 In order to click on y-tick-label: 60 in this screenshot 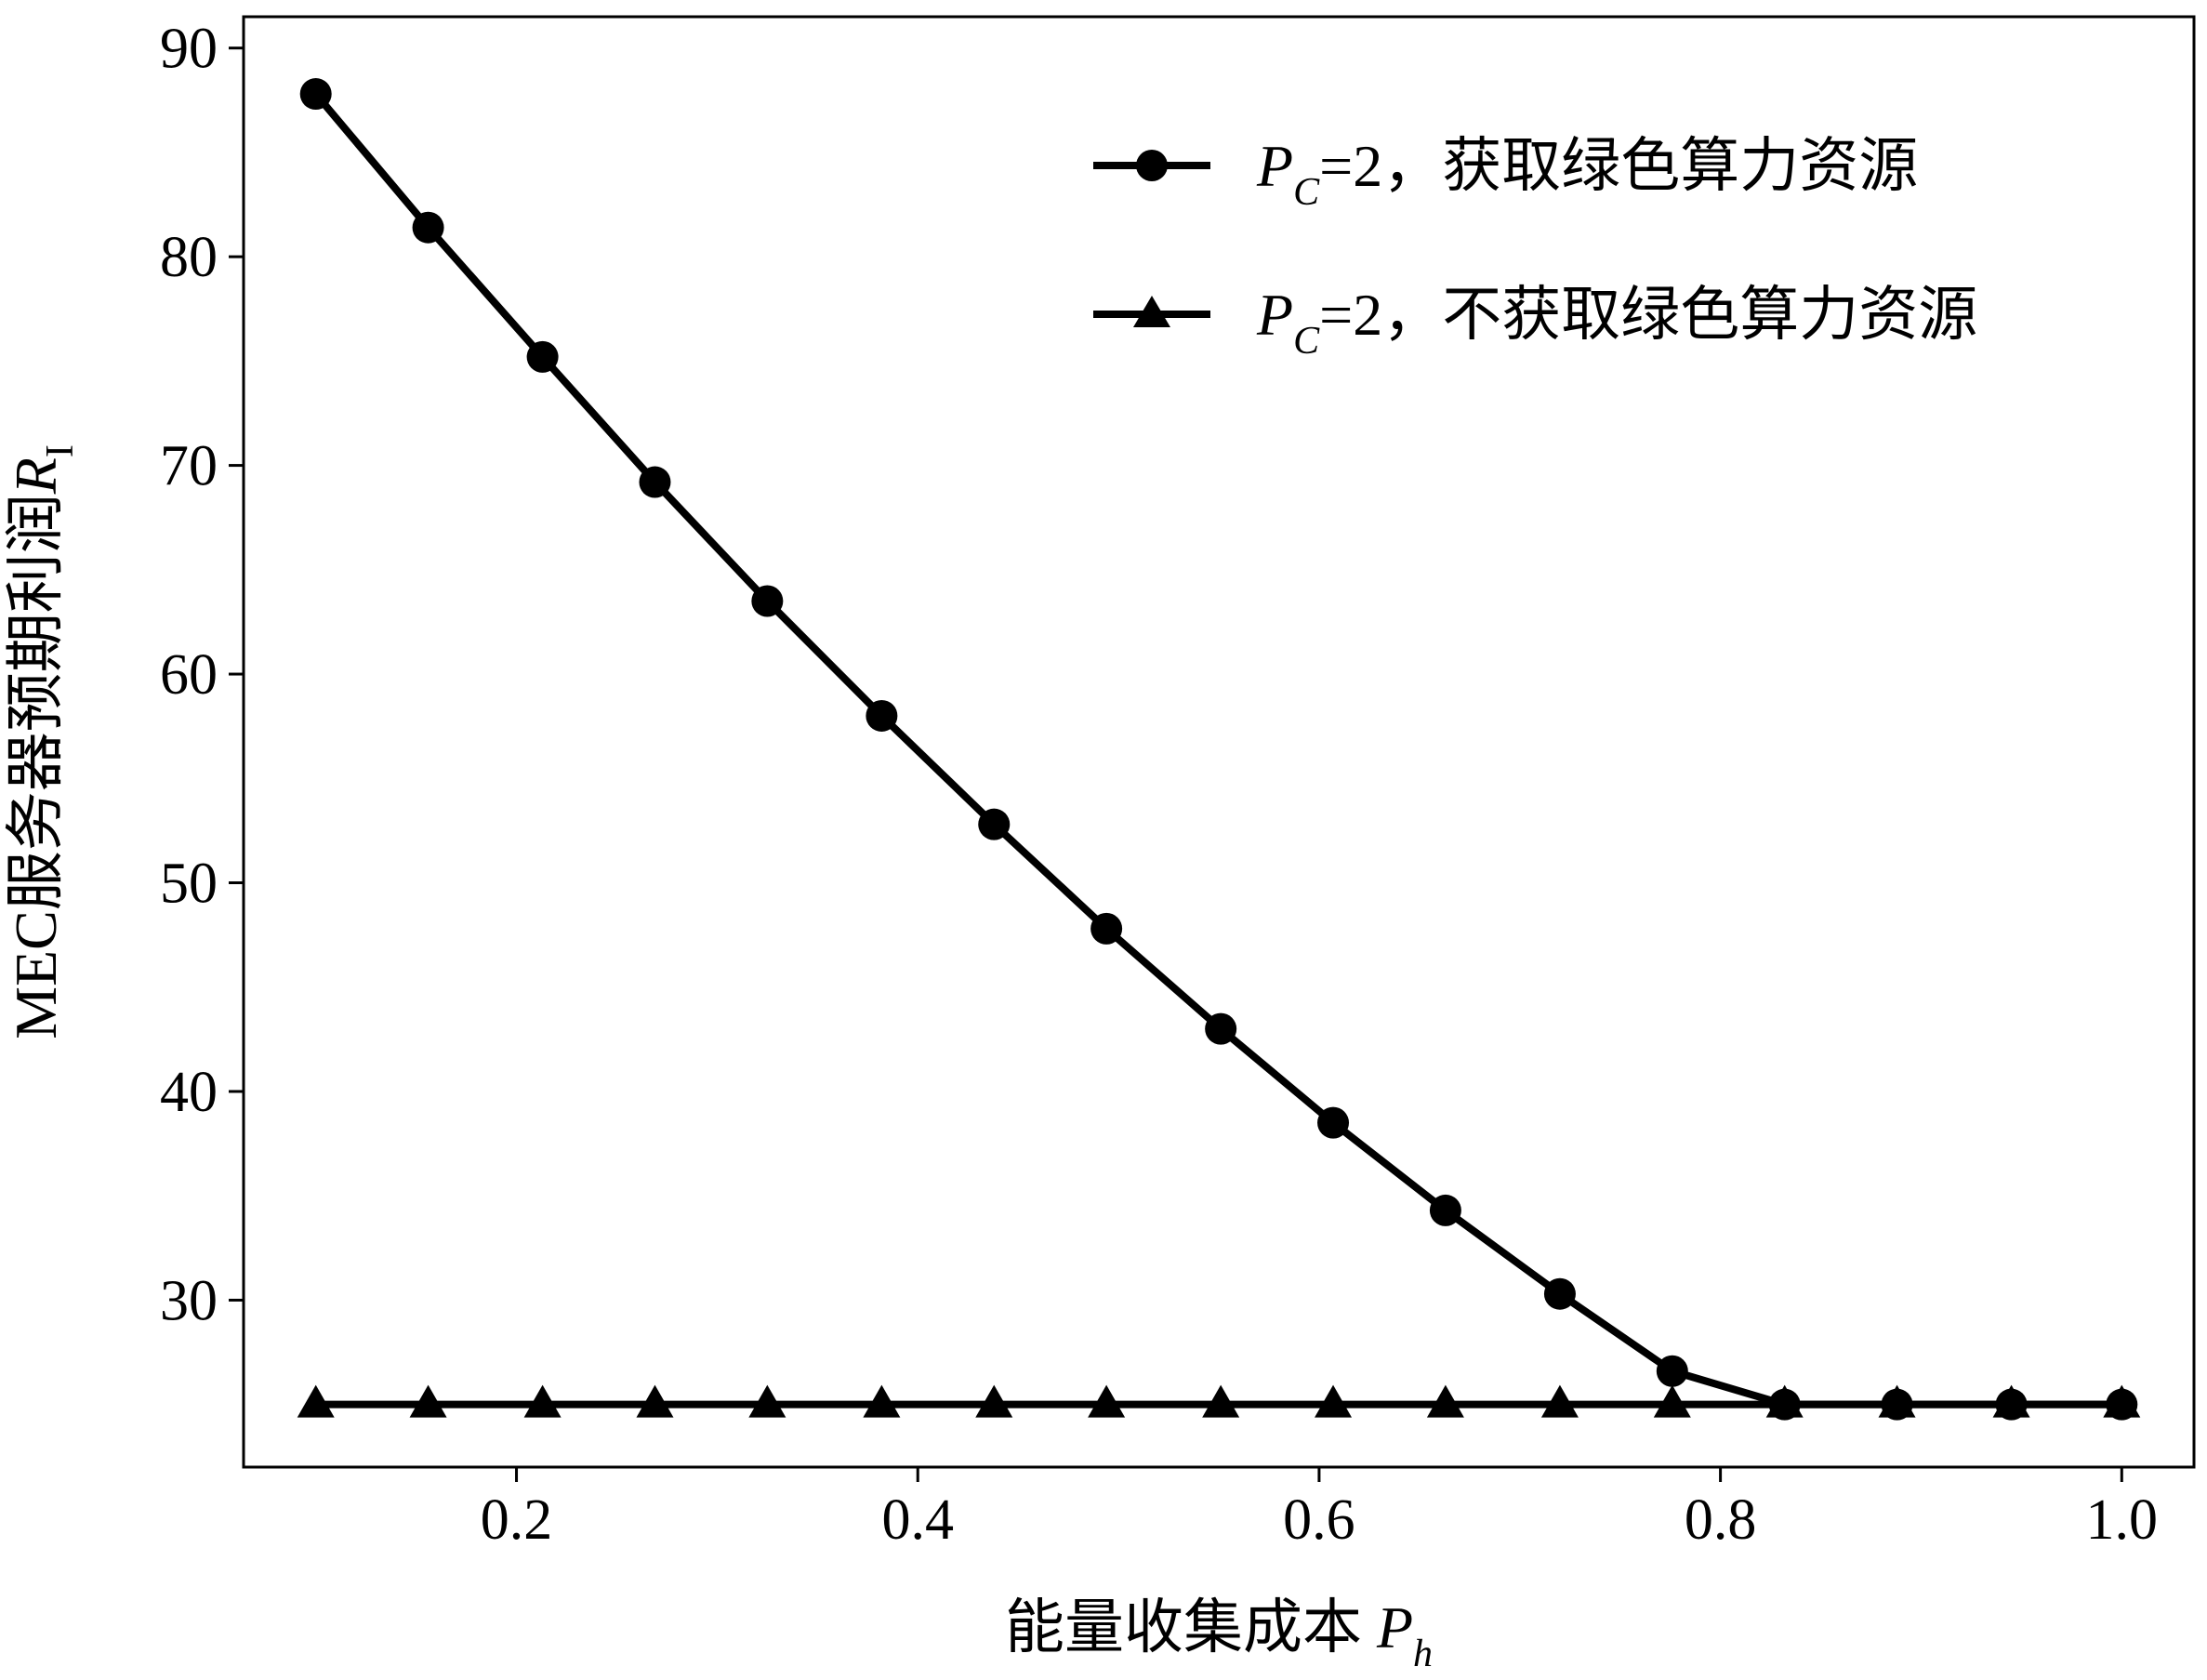, I will do `click(189, 675)`.